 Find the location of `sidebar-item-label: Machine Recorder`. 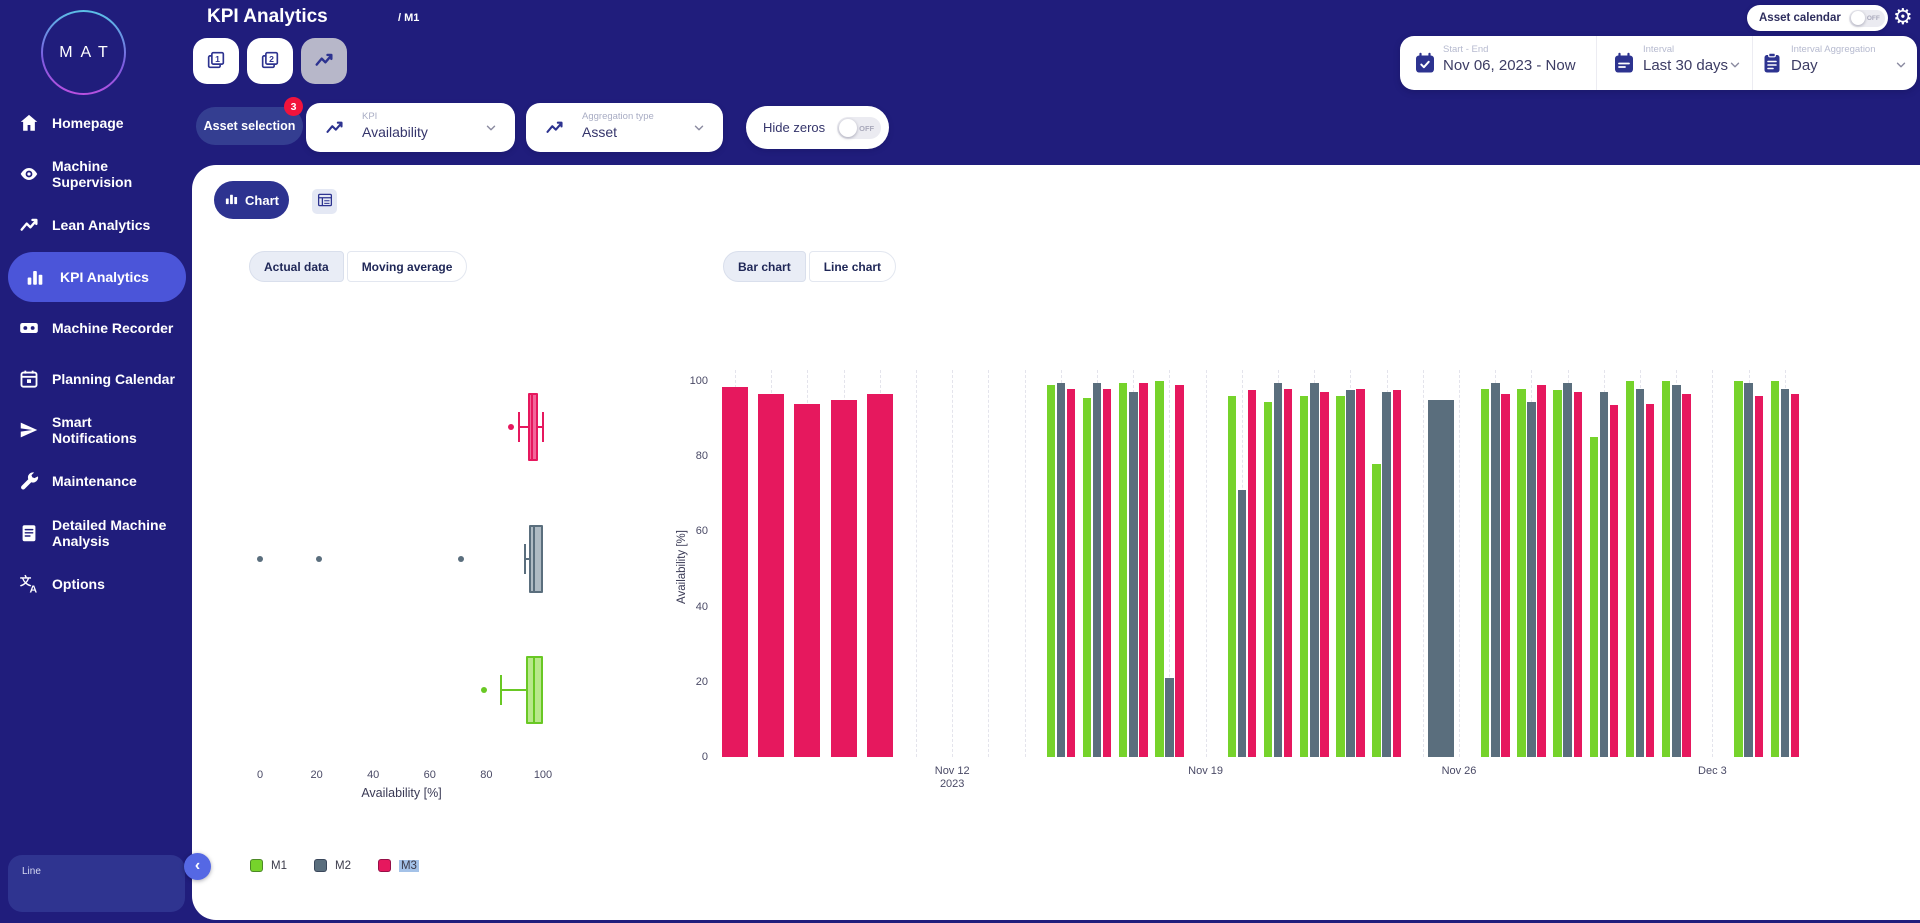

sidebar-item-label: Machine Recorder is located at coordinates (113, 327).